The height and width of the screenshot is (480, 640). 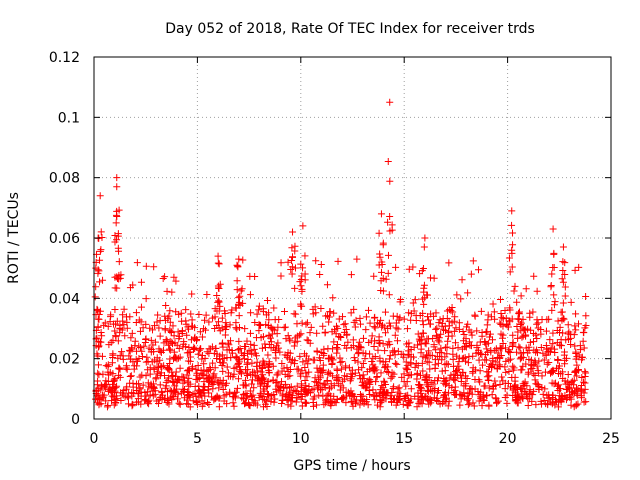 I want to click on x-tick-label: 0, so click(x=94, y=439).